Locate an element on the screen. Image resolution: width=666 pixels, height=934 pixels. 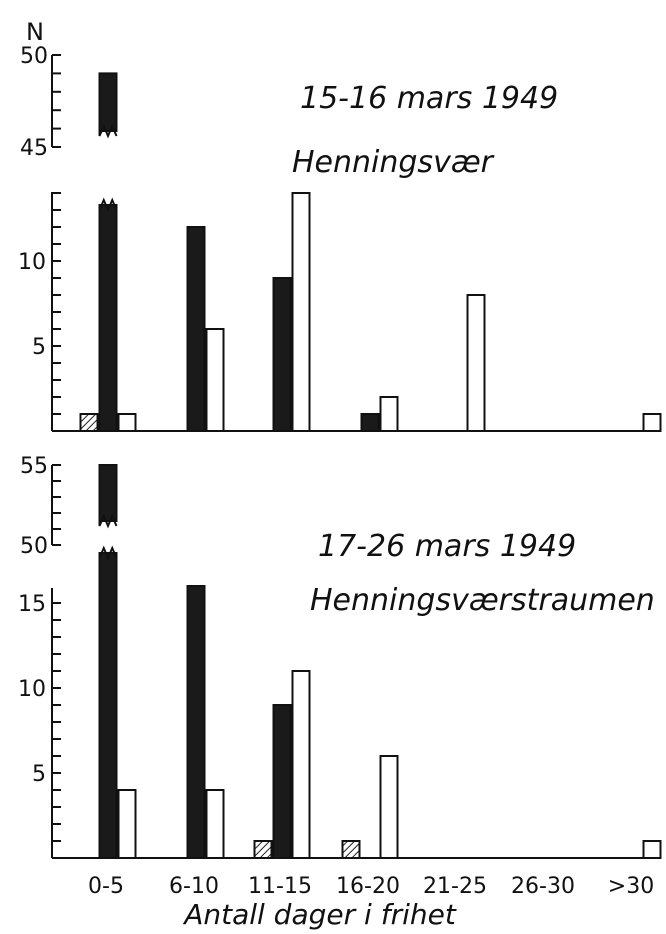
panel-subtitle: Henningsvær is located at coordinates (393, 162).